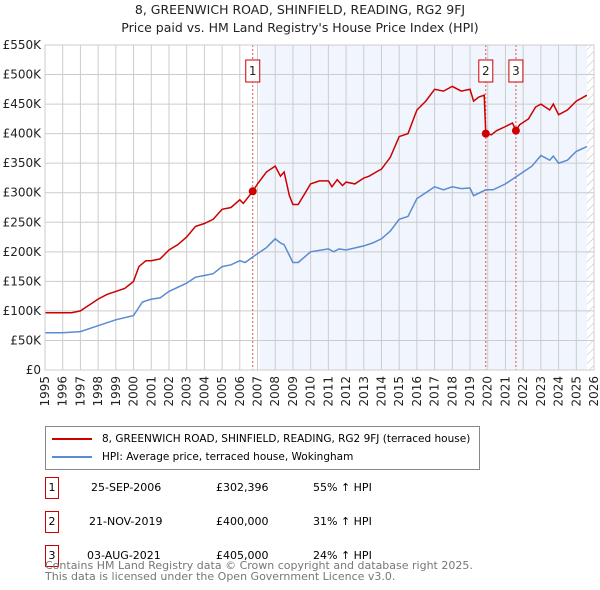 This screenshot has height=590, width=600. Describe the element at coordinates (80, 391) in the screenshot. I see `x-tick-label: 1997` at that location.